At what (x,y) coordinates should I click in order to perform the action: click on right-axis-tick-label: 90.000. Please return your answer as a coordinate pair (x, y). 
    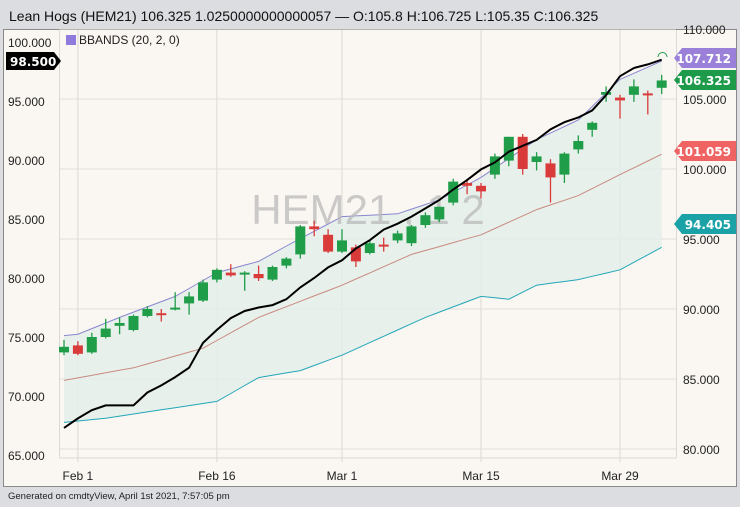
    Looking at the image, I should click on (701, 310).